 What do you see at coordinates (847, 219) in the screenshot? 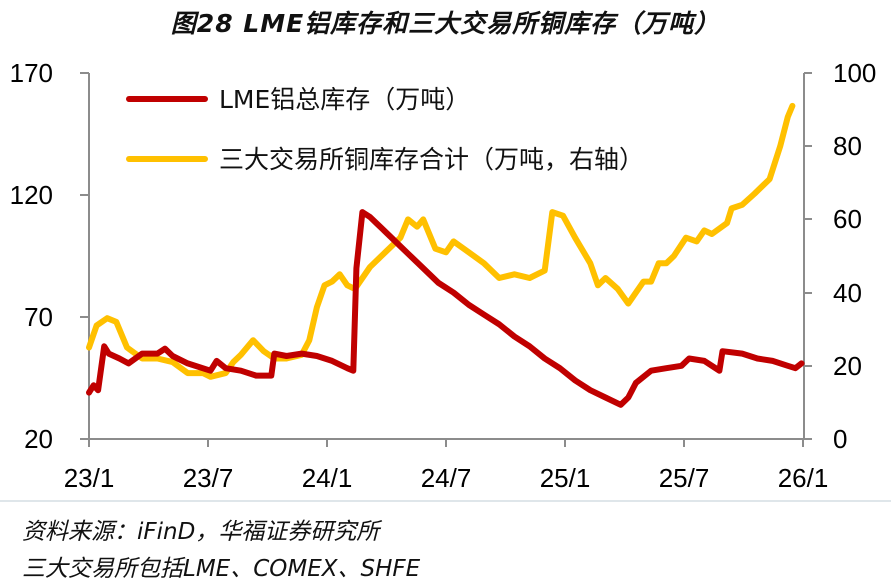
I see `right-tick-60: 60` at bounding box center [847, 219].